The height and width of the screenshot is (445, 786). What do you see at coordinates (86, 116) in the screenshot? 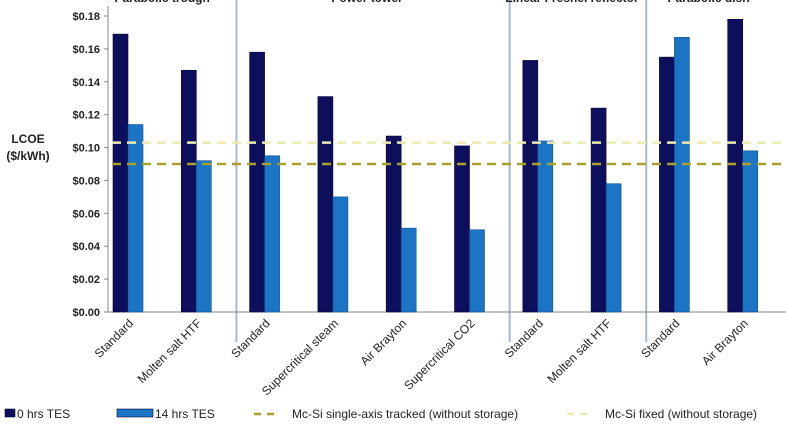
I see `y-tick-label: $0.12` at bounding box center [86, 116].